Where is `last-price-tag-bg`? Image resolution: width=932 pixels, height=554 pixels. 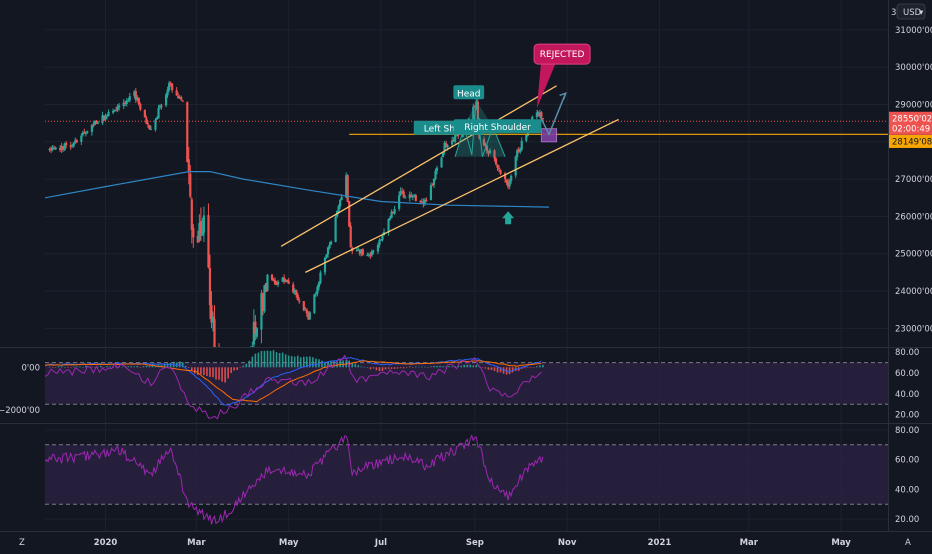 last-price-tag-bg is located at coordinates (910, 118).